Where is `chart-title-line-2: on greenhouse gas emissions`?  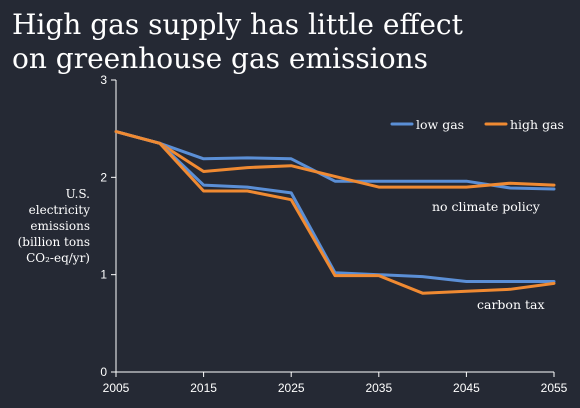
chart-title-line-2: on greenhouse gas emissions is located at coordinates (220, 58).